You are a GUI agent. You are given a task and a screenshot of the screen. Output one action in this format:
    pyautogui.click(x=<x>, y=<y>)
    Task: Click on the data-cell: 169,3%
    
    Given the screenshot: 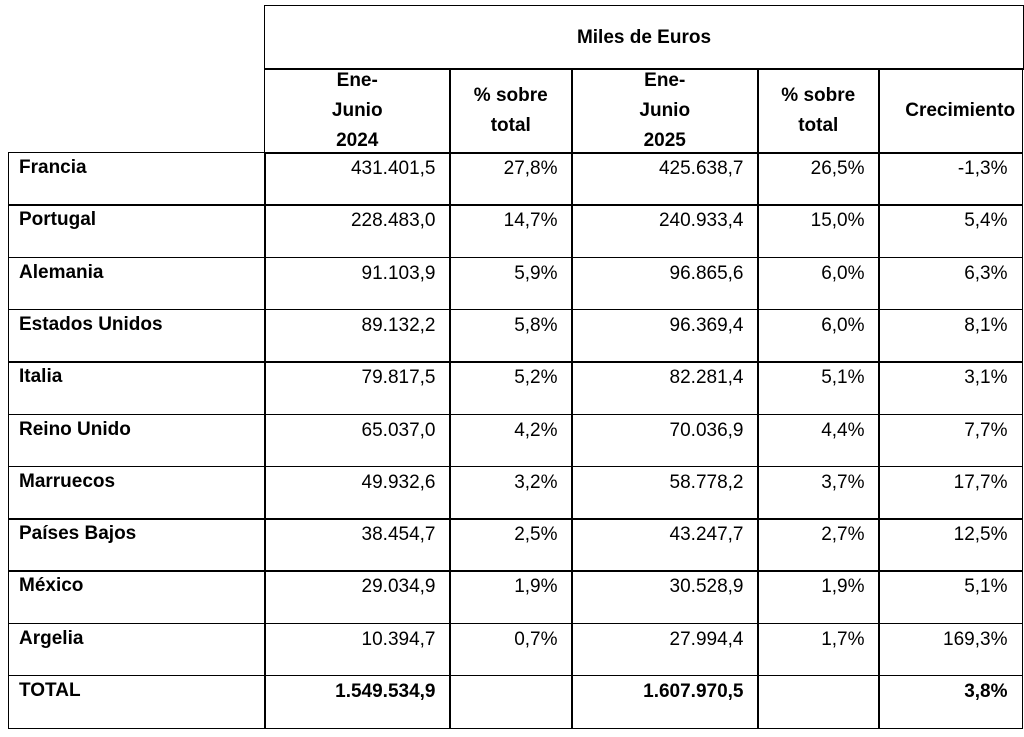 What is the action you would take?
    pyautogui.click(x=950, y=649)
    